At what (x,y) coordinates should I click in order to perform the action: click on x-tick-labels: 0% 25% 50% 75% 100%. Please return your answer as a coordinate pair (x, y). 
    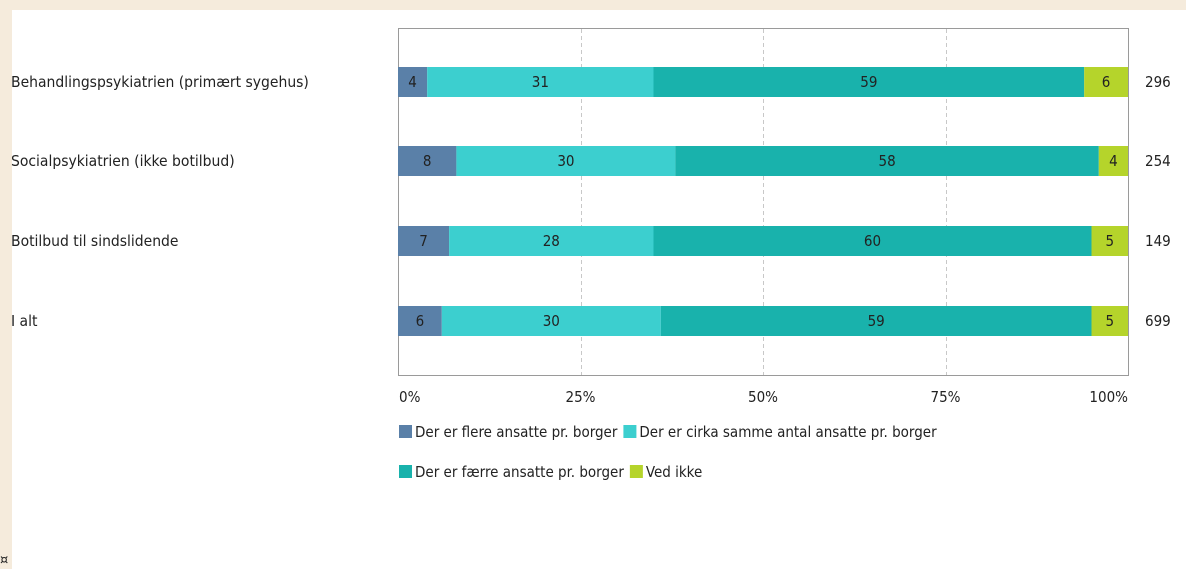
    Looking at the image, I should click on (763, 397).